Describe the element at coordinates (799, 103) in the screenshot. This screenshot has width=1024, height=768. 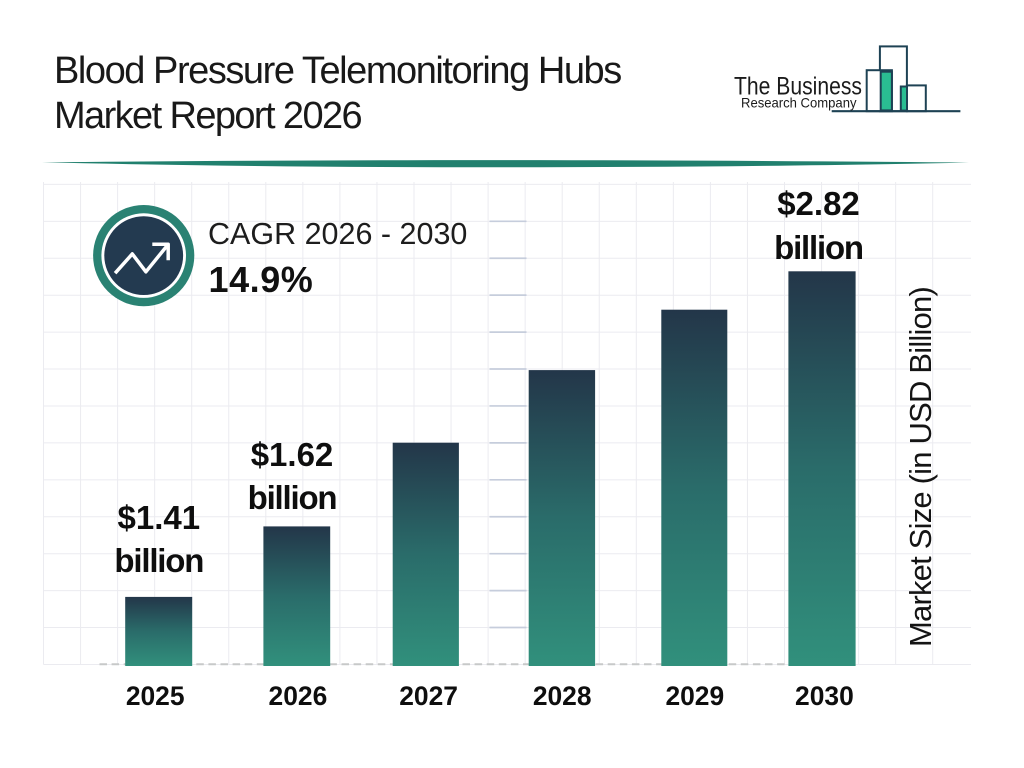
I see `svg-text: Research Company` at that location.